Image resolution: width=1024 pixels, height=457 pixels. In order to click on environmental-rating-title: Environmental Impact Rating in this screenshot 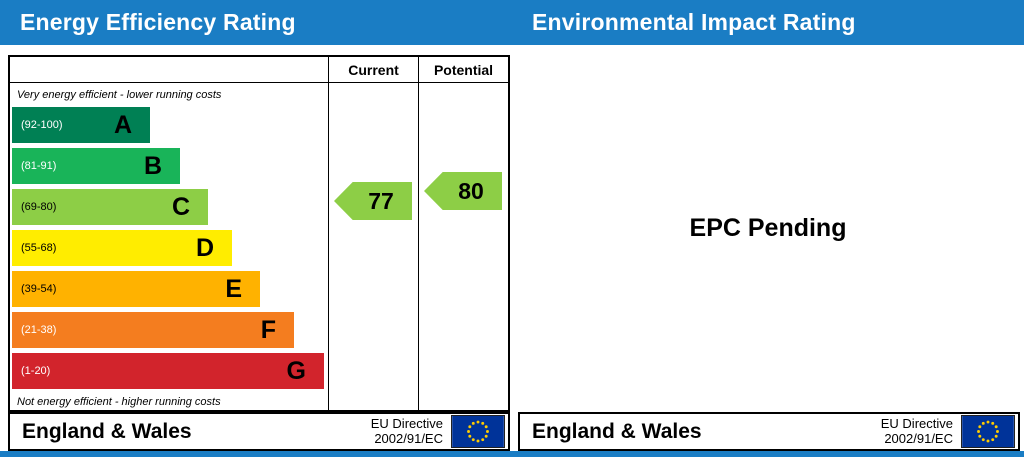, I will do `click(694, 22)`.